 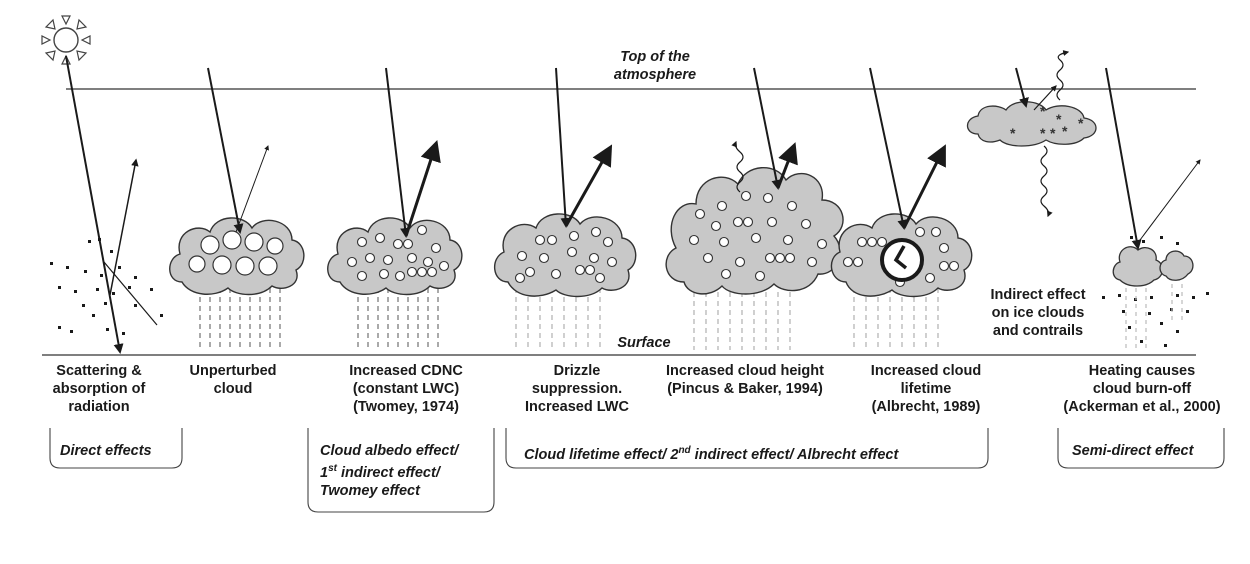 I want to click on unperturbed-cloud-scene, so click(x=237, y=208).